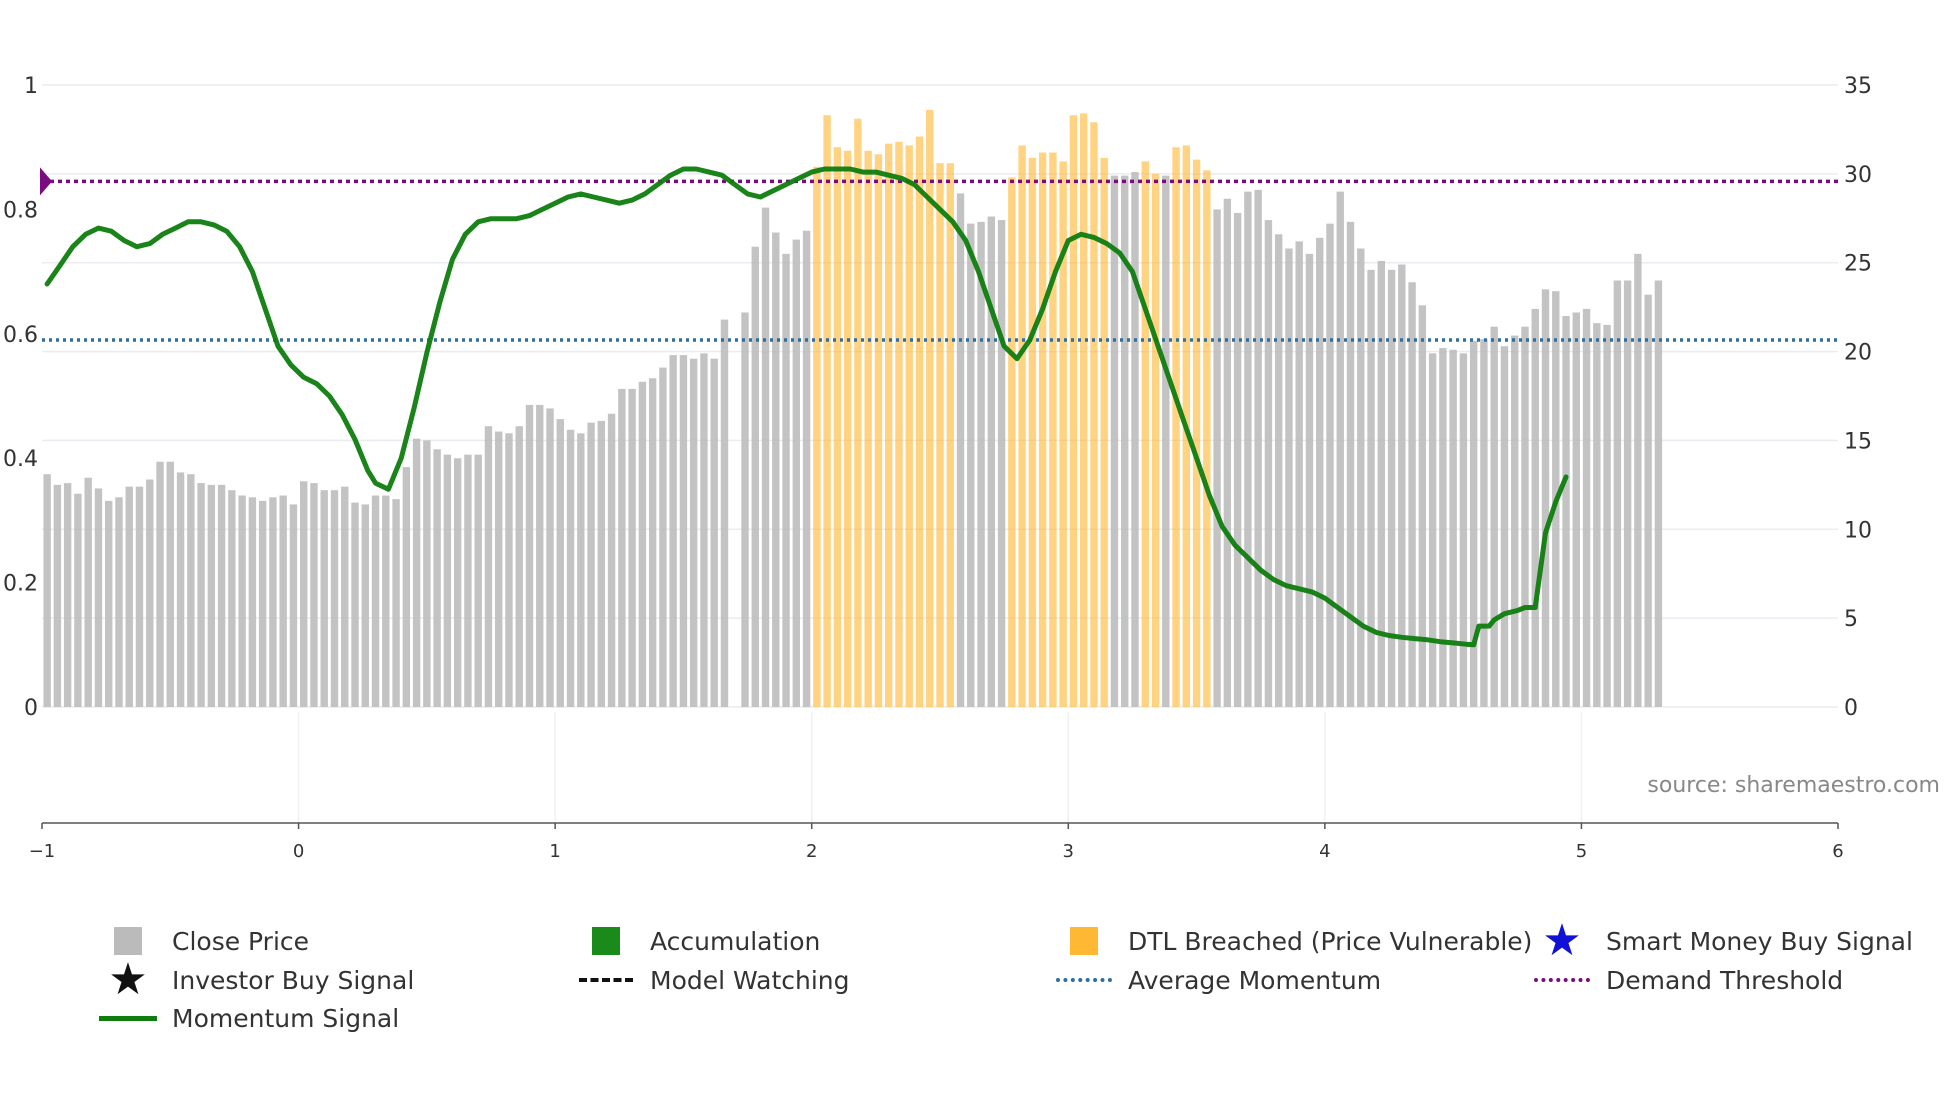 This screenshot has width=1960, height=1102. Describe the element at coordinates (31, 86) in the screenshot. I see `left-tick-label: 1` at that location.